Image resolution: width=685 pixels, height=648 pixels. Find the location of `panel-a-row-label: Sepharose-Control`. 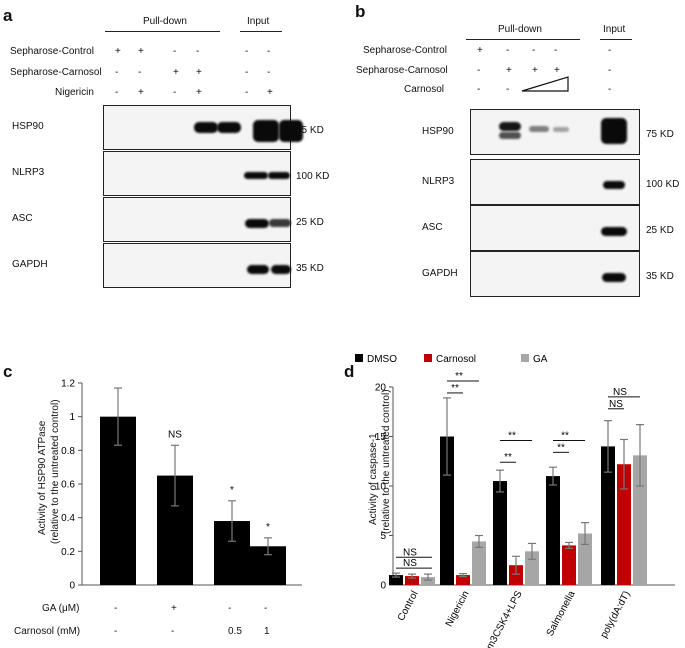

panel-a-row-label: Sepharose-Control is located at coordinates (52, 51).